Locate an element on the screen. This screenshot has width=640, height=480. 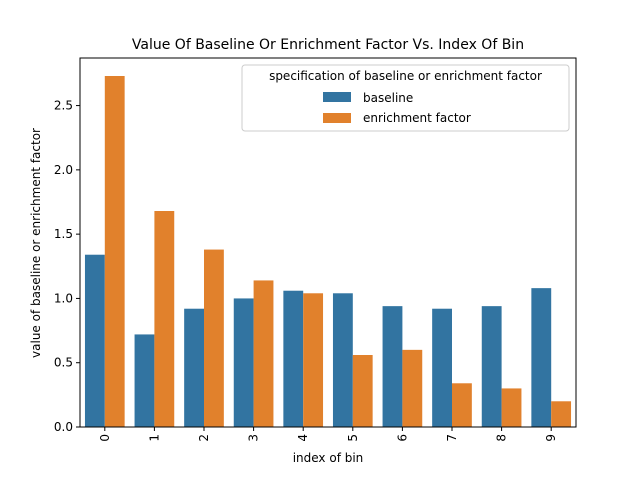
y-axis: 0.0 0.5 1.0 1.5 2.0 2.5 is located at coordinates (67, 266).